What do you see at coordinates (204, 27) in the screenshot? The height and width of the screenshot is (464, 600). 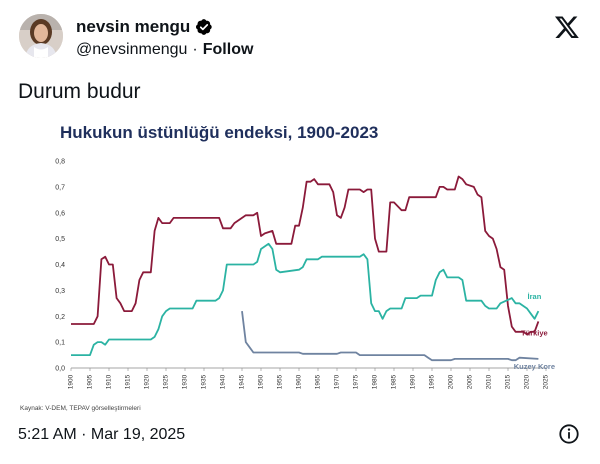 I see `verified-badge-icon` at bounding box center [204, 27].